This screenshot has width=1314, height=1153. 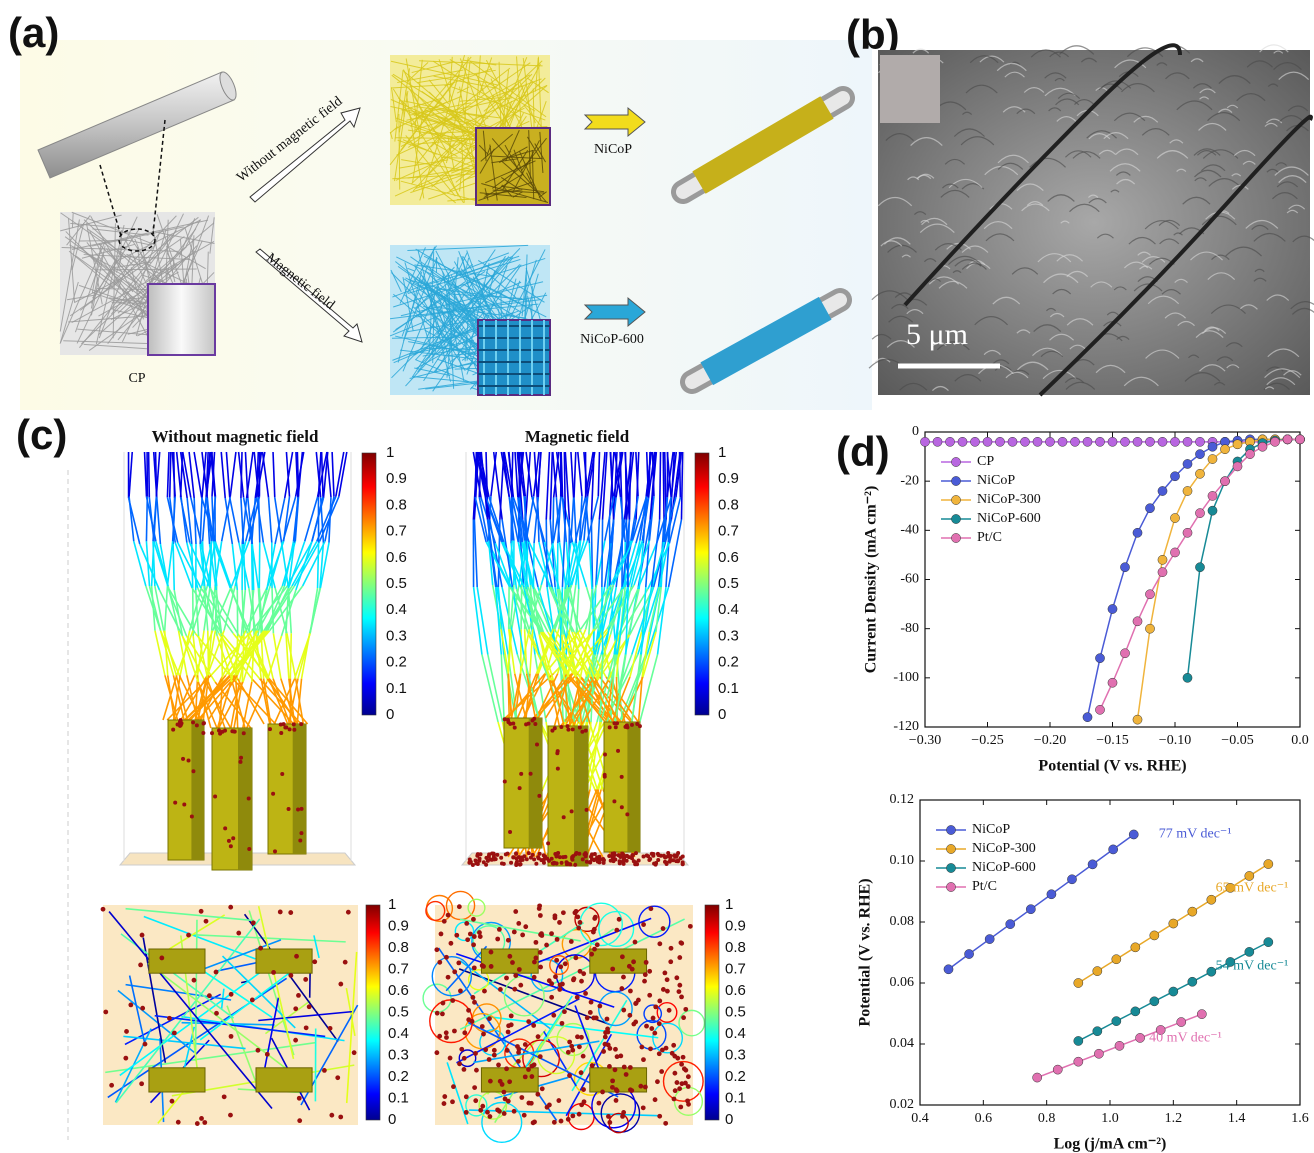 What do you see at coordinates (177, 961) in the screenshot?
I see `pillar-top` at bounding box center [177, 961].